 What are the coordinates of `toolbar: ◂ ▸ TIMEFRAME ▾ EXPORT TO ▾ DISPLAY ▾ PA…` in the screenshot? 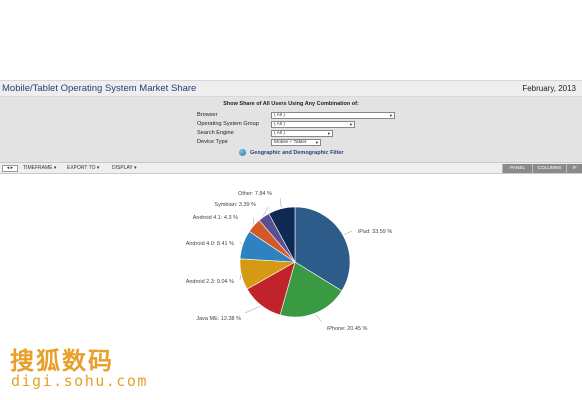 It's located at (291, 168).